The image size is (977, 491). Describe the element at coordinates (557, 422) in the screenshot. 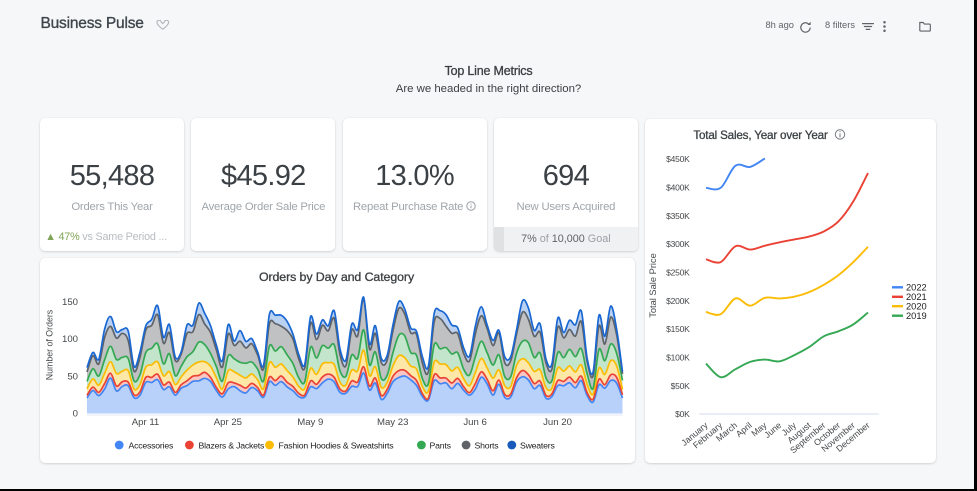

I see `svg-text: Jun 20` at that location.